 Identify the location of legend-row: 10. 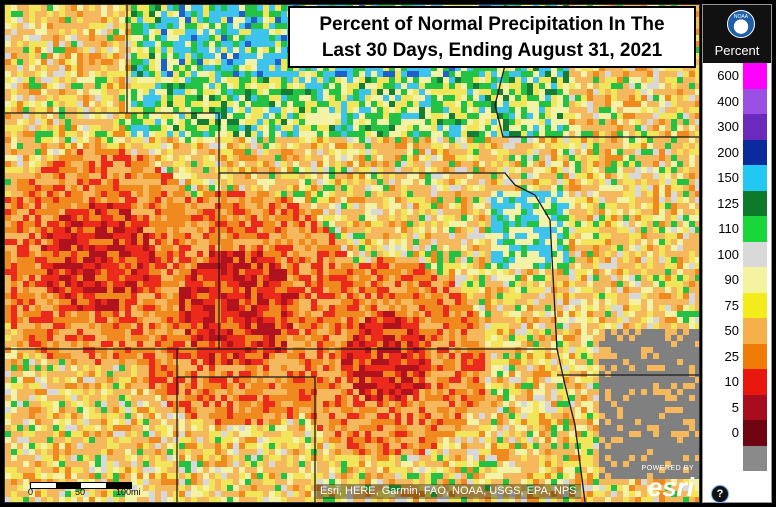
(737, 382).